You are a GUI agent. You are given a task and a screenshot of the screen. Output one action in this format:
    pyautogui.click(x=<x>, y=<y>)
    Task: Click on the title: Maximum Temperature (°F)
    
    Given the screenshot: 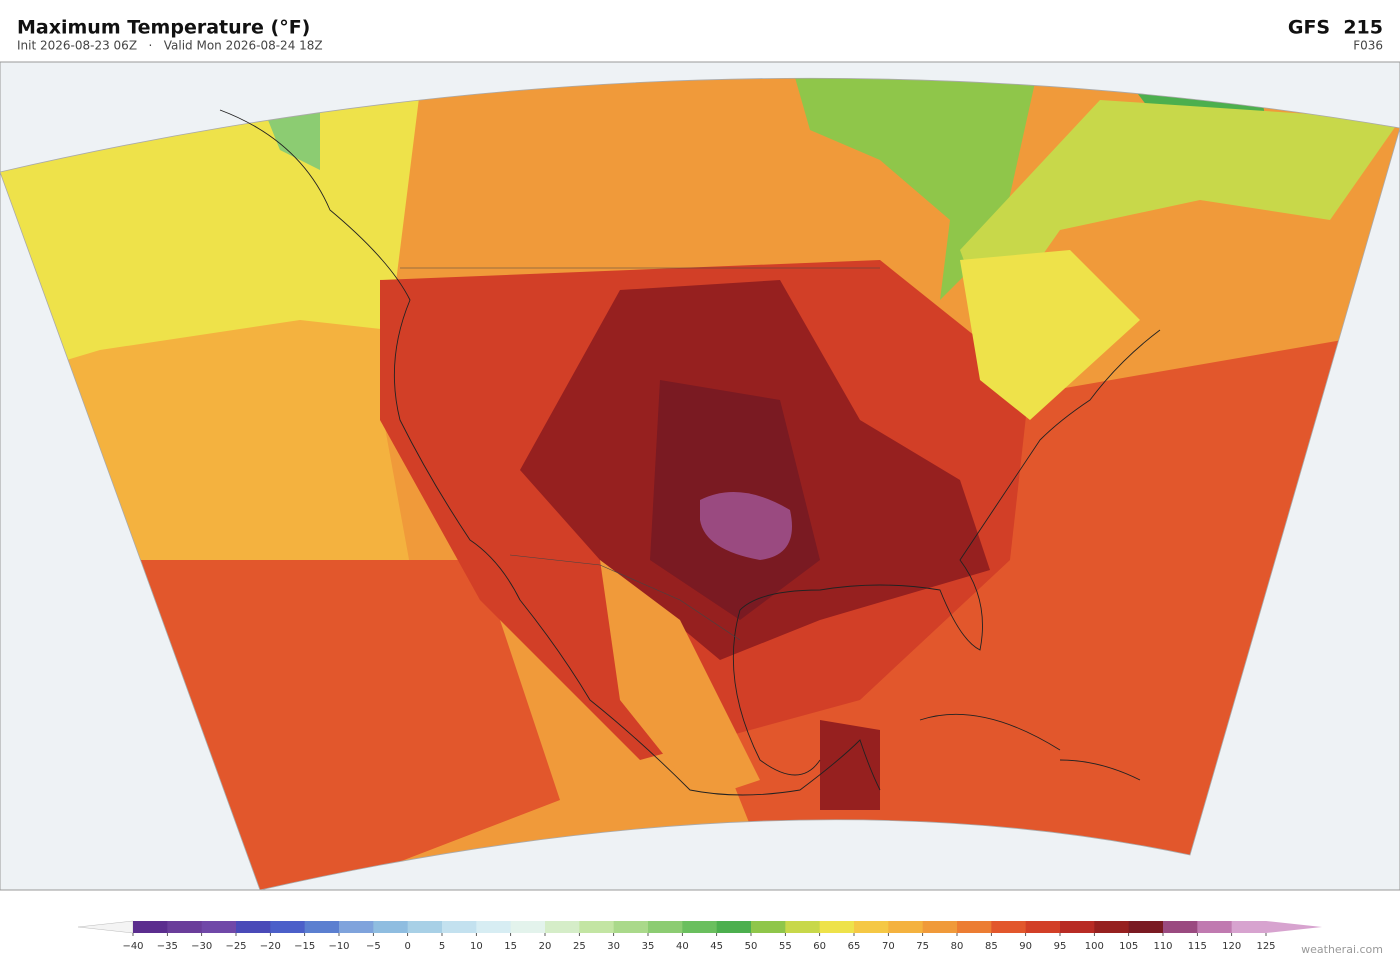 What is the action you would take?
    pyautogui.click(x=163, y=28)
    